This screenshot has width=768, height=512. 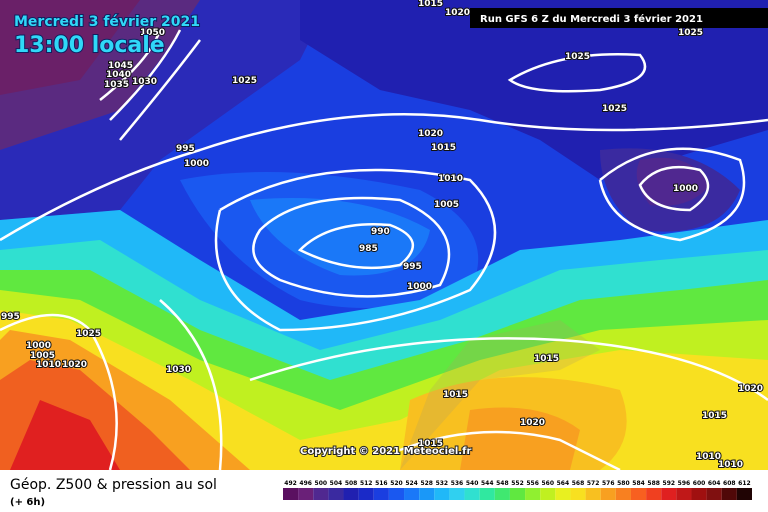 I want to click on legend-title: Géop. Z500 & pression au sol, so click(x=113, y=485).